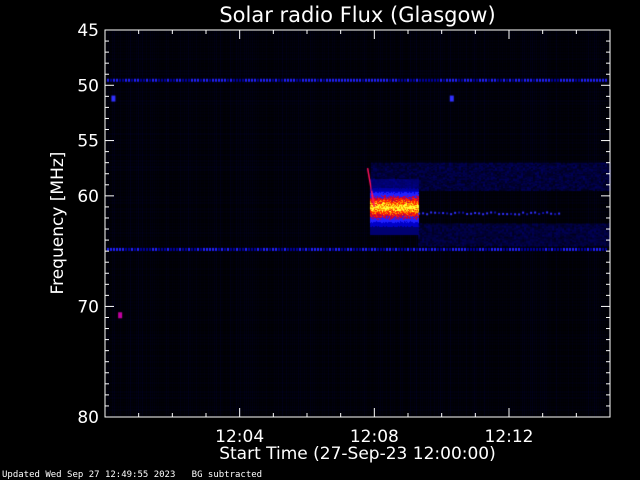 The width and height of the screenshot is (640, 480). I want to click on x-tick-label: 12:04, so click(239, 437).